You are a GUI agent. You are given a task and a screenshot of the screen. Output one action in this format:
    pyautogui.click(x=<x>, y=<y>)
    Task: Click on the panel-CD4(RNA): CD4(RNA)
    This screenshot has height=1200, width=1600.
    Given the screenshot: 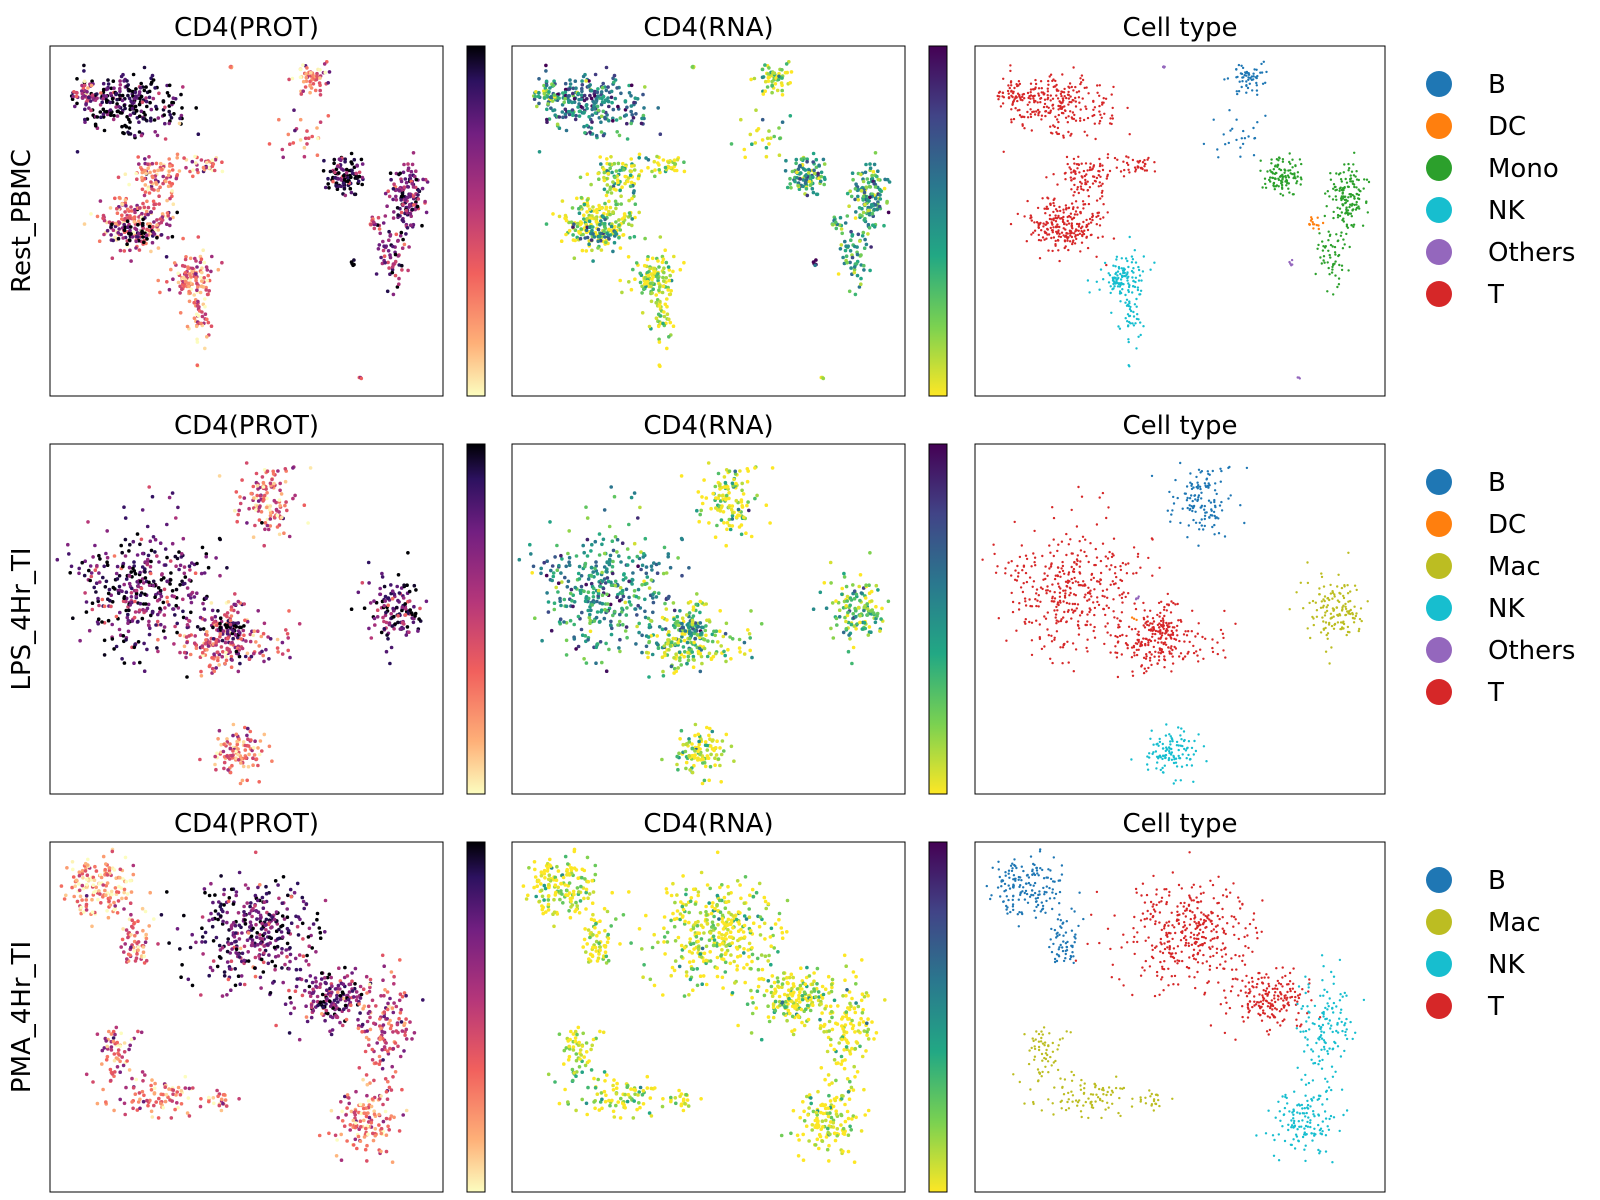 What is the action you would take?
    pyautogui.click(x=729, y=205)
    